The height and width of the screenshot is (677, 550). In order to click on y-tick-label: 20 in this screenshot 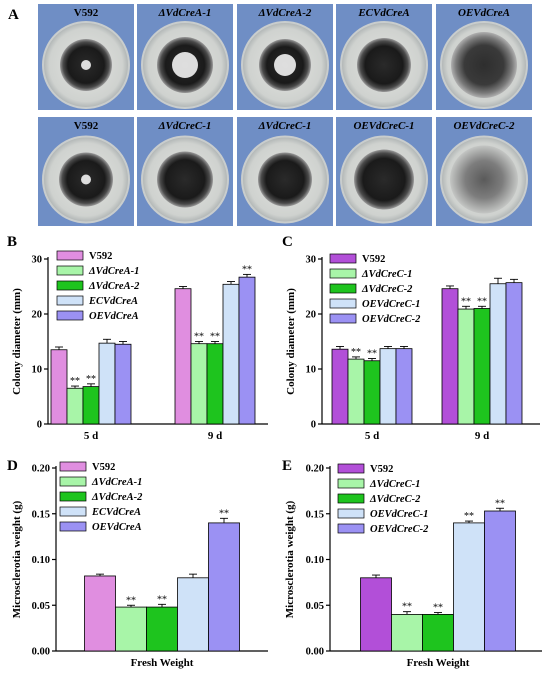, I will do `click(37, 315)`.